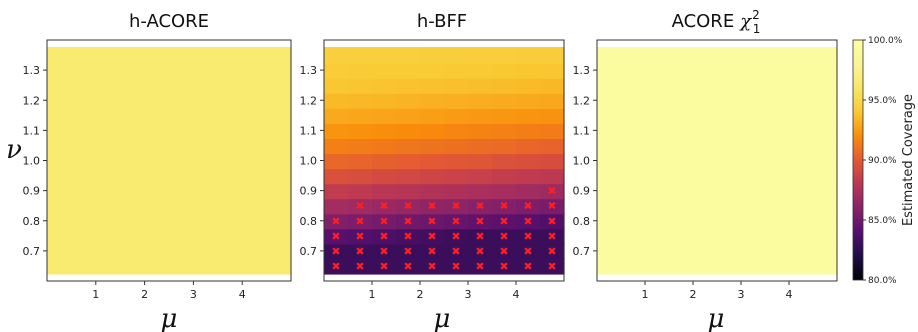 Image resolution: width=918 pixels, height=332 pixels. What do you see at coordinates (95, 294) in the screenshot?
I see `x-tick-label: 1` at bounding box center [95, 294].